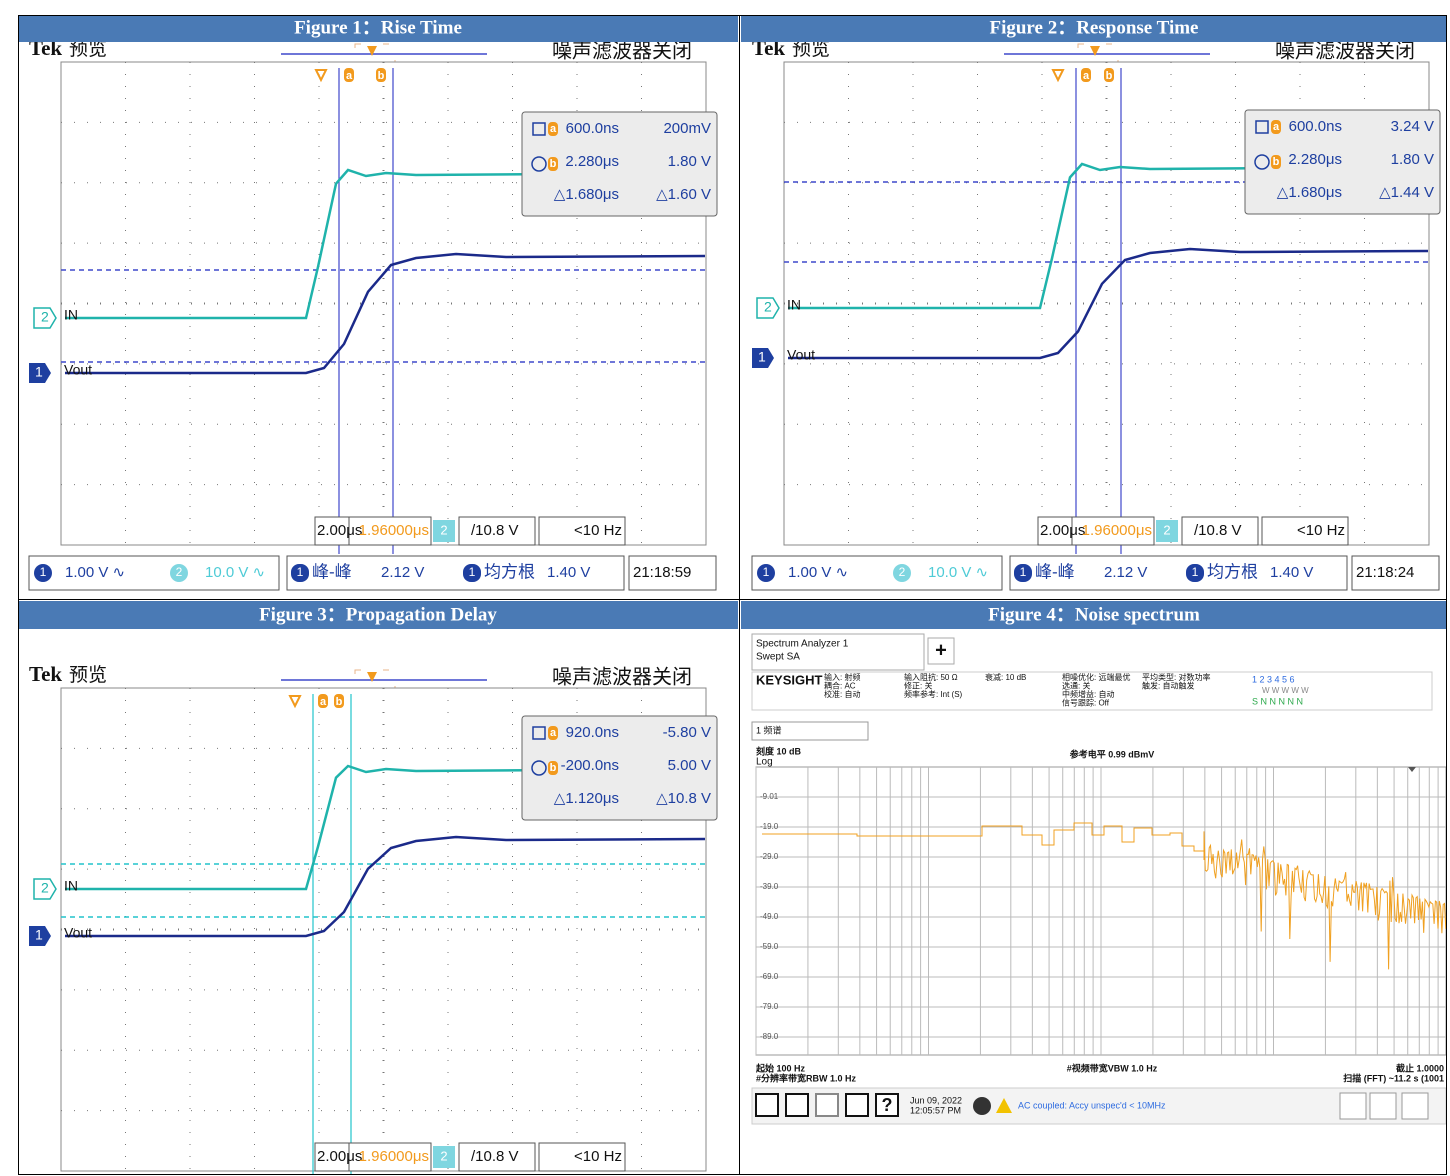 Image resolution: width=1450 pixels, height=1176 pixels. Describe the element at coordinates (1321, 530) in the screenshot. I see `trigger-frequency: <10 Hz` at that location.